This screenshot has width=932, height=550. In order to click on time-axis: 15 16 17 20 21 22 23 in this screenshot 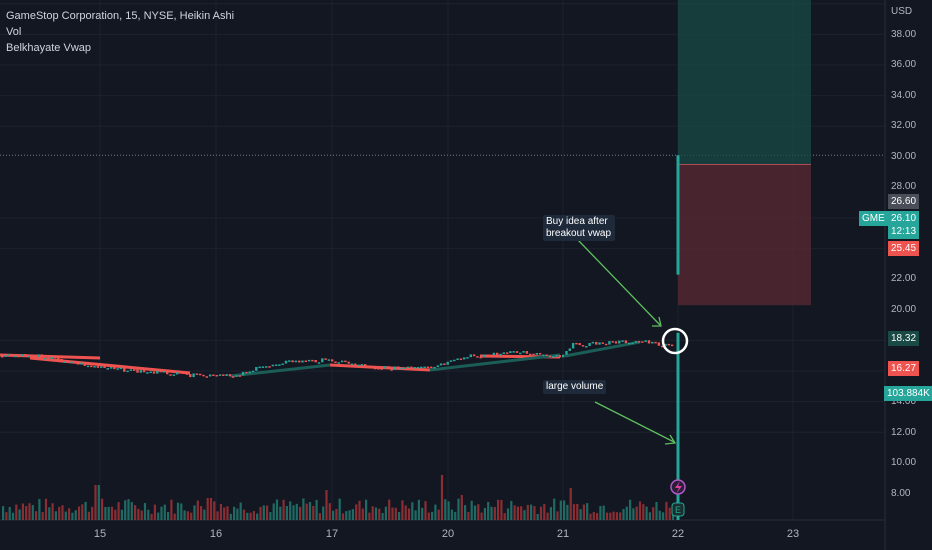, I will do `click(442, 535)`.